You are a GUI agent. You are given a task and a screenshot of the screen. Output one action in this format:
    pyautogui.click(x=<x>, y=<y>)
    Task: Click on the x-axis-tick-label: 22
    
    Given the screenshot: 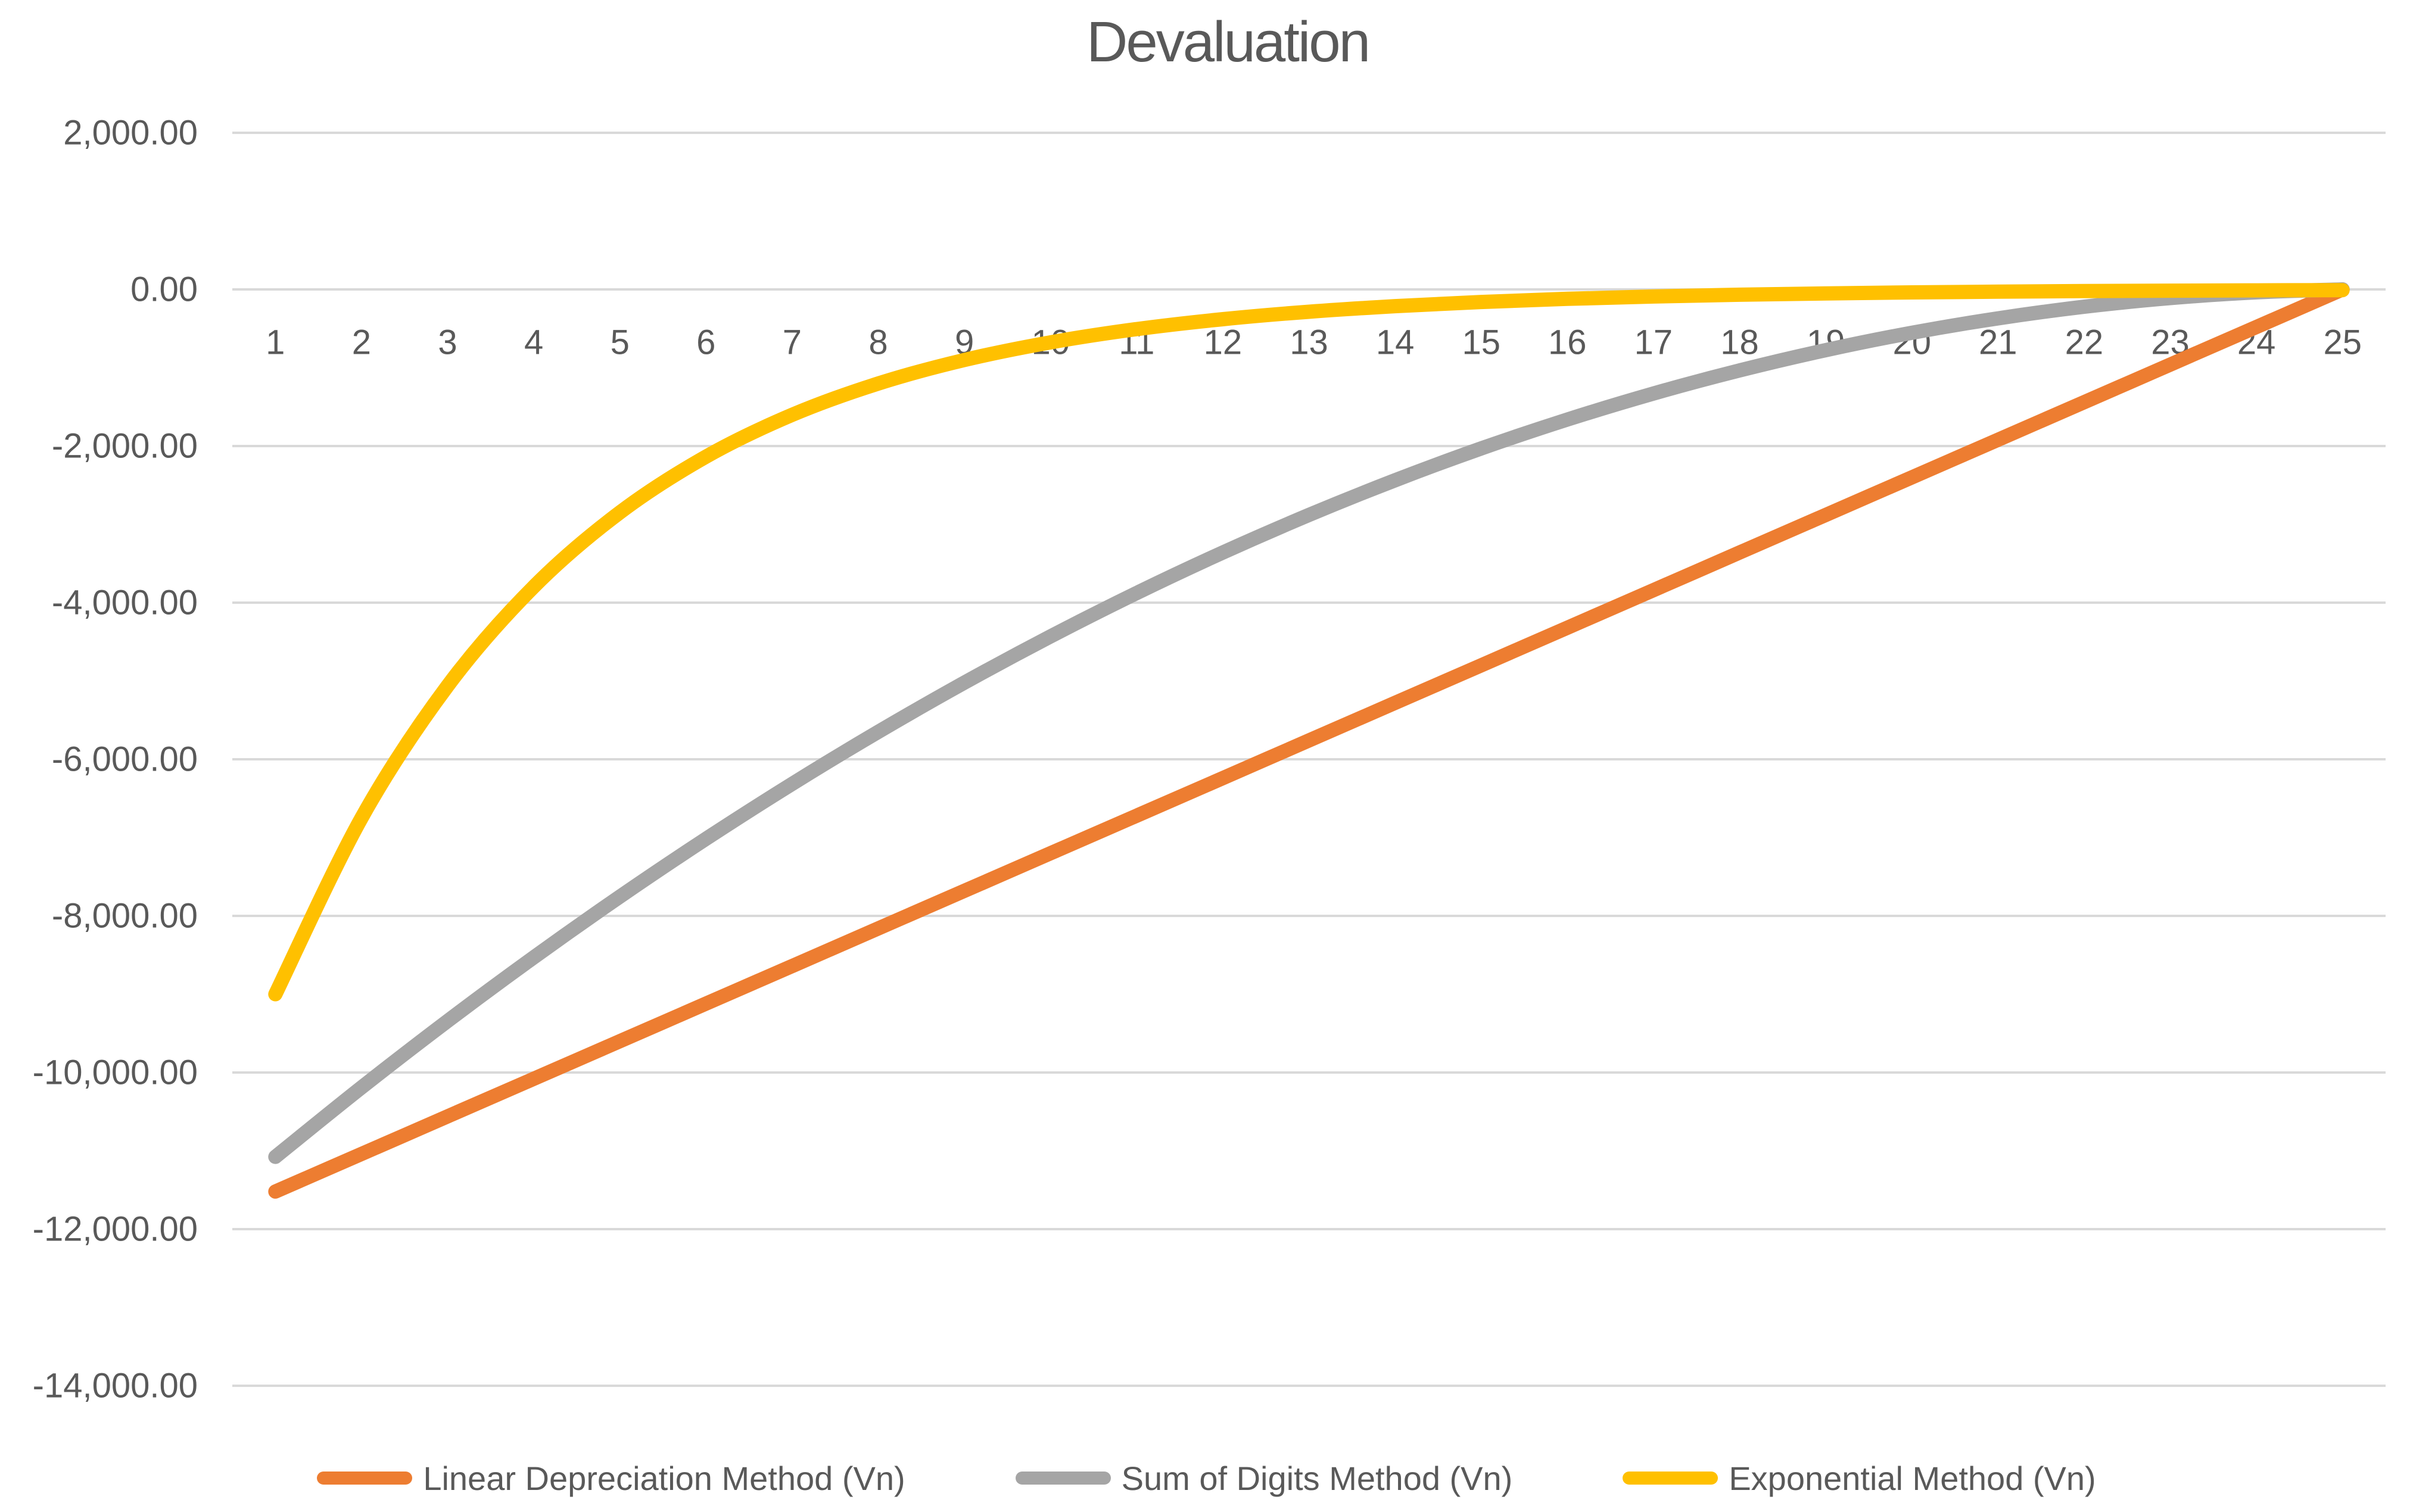 What is the action you would take?
    pyautogui.click(x=2084, y=342)
    